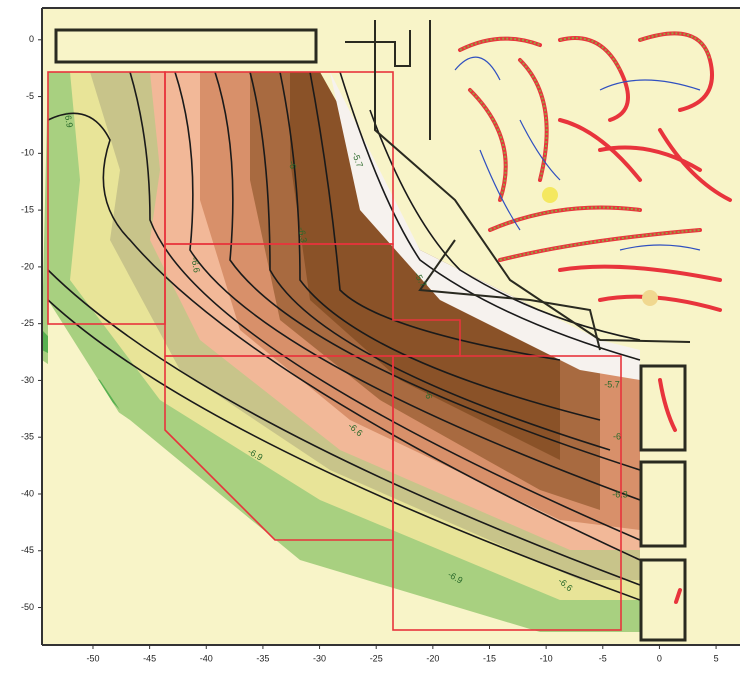  Describe the element at coordinates (27, 323) in the screenshot. I see `y-tick-label: -25` at that location.